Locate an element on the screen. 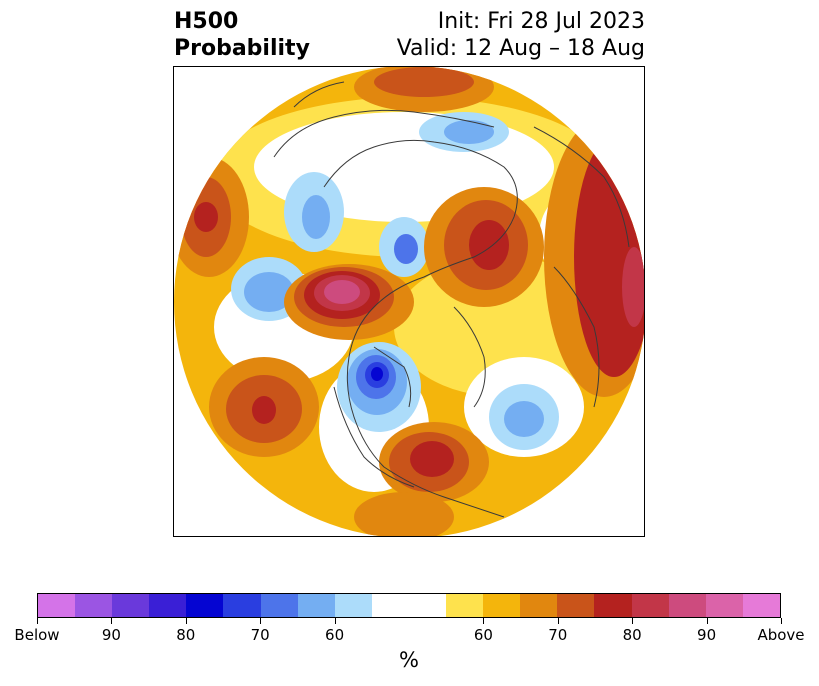 The image size is (819, 686). colorbar is located at coordinates (409, 605).